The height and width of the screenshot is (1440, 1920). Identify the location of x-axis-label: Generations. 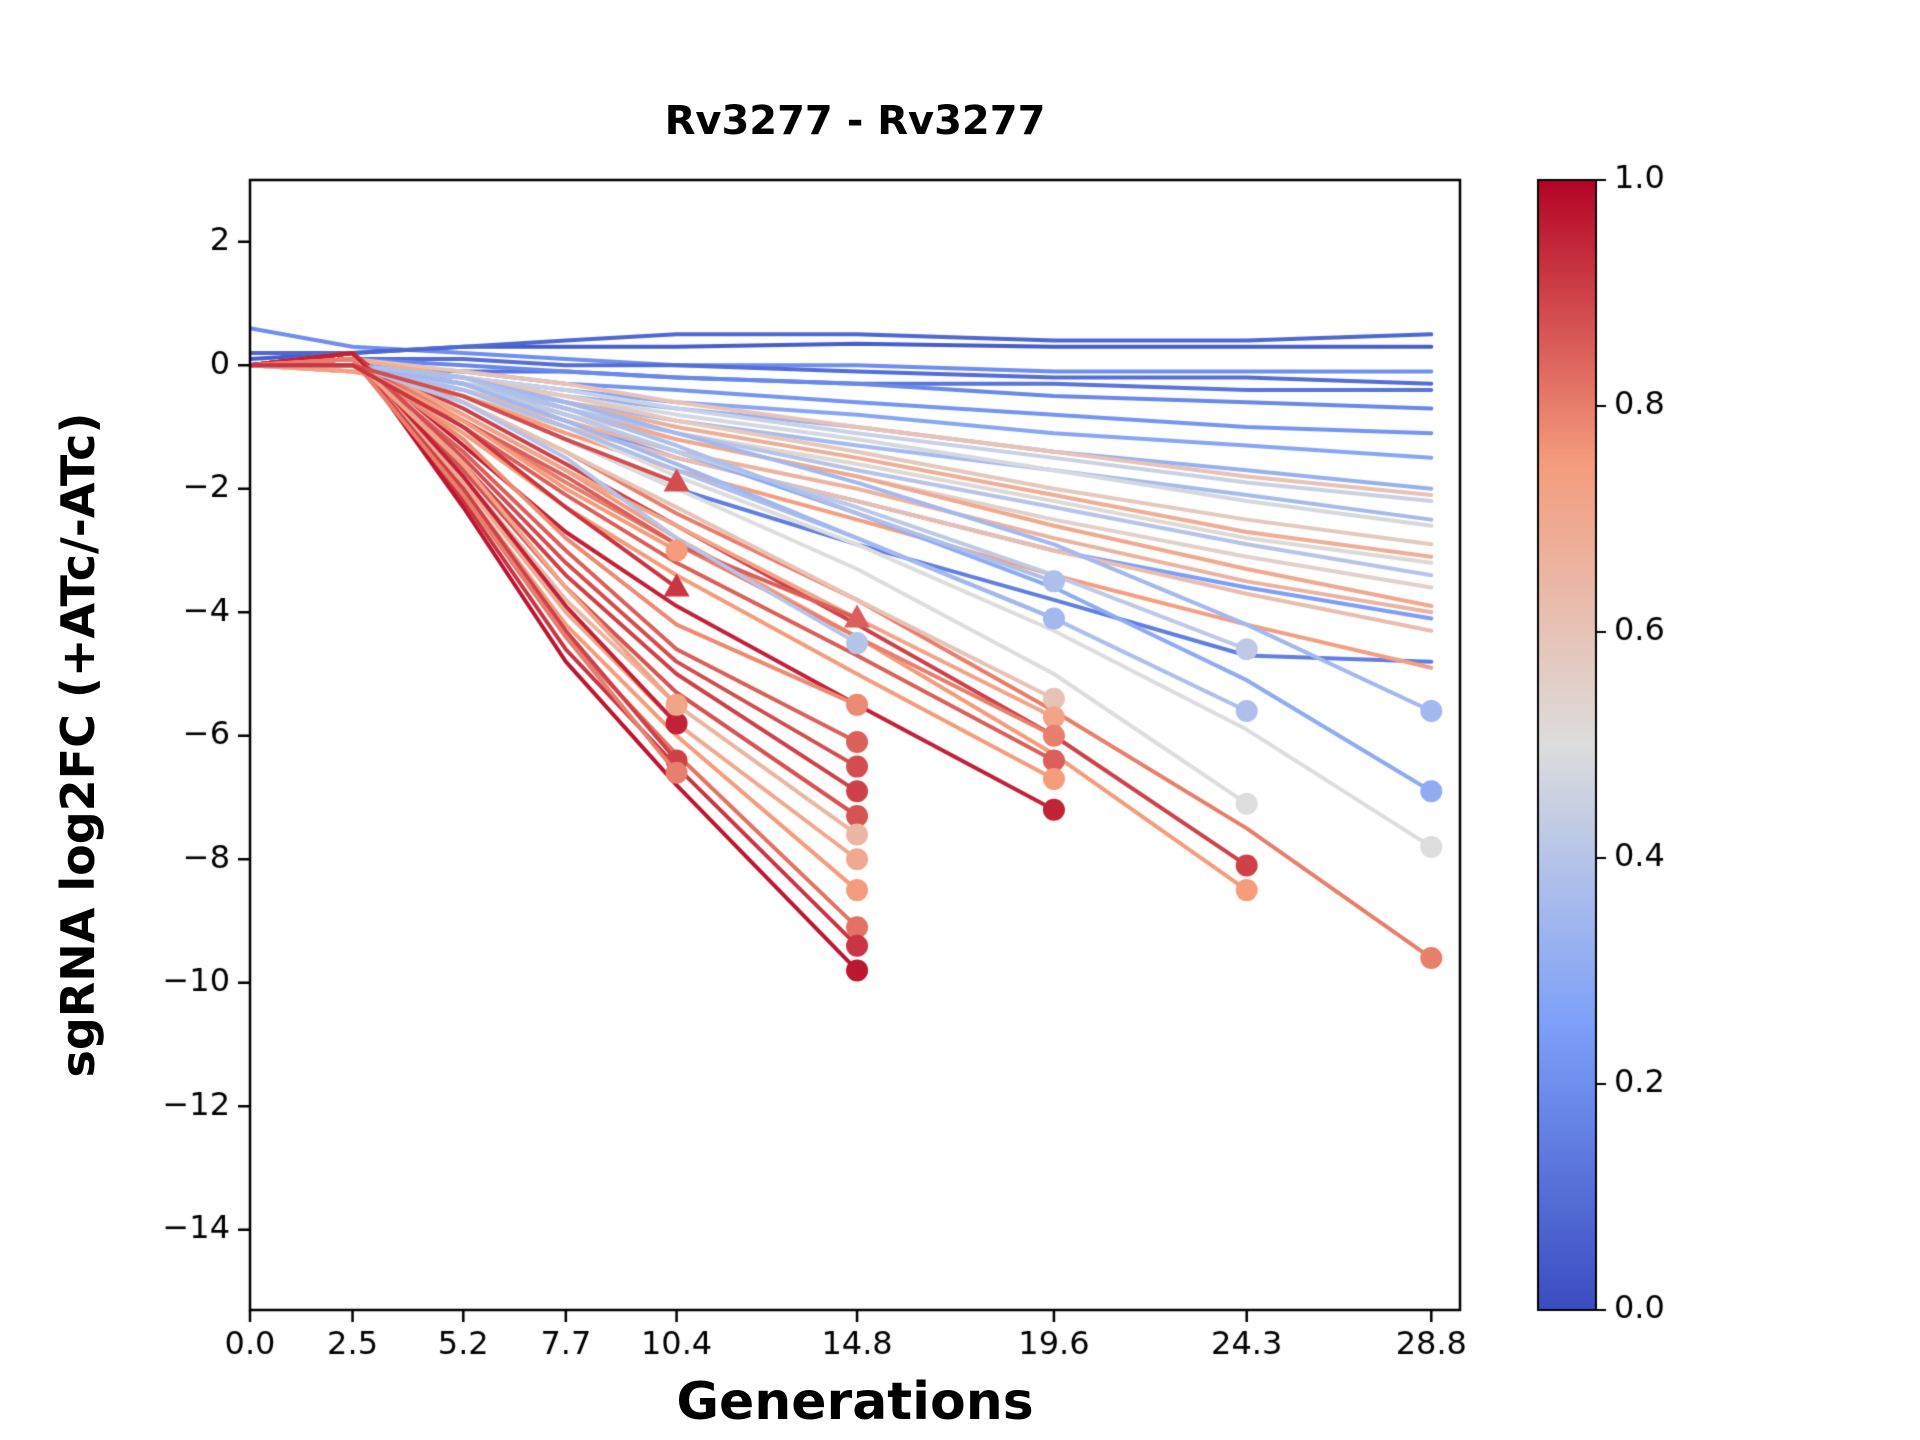
(855, 1402).